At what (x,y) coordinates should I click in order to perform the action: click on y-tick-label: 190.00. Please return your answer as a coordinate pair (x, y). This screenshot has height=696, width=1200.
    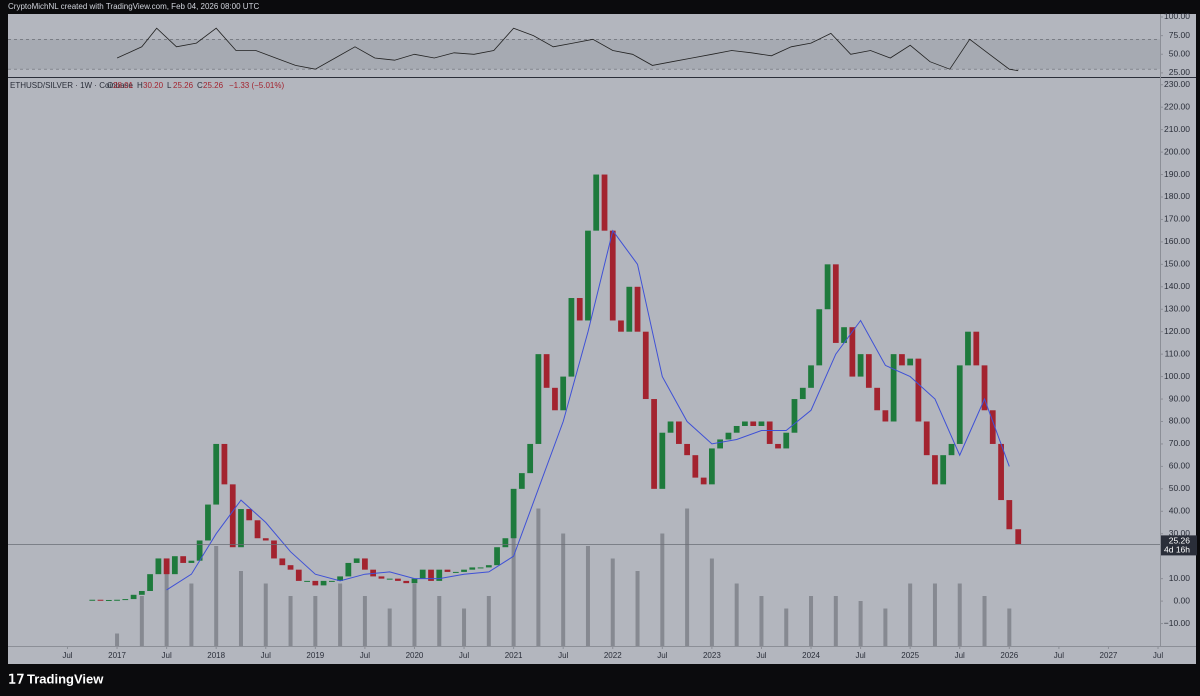
    Looking at the image, I should click on (1177, 174).